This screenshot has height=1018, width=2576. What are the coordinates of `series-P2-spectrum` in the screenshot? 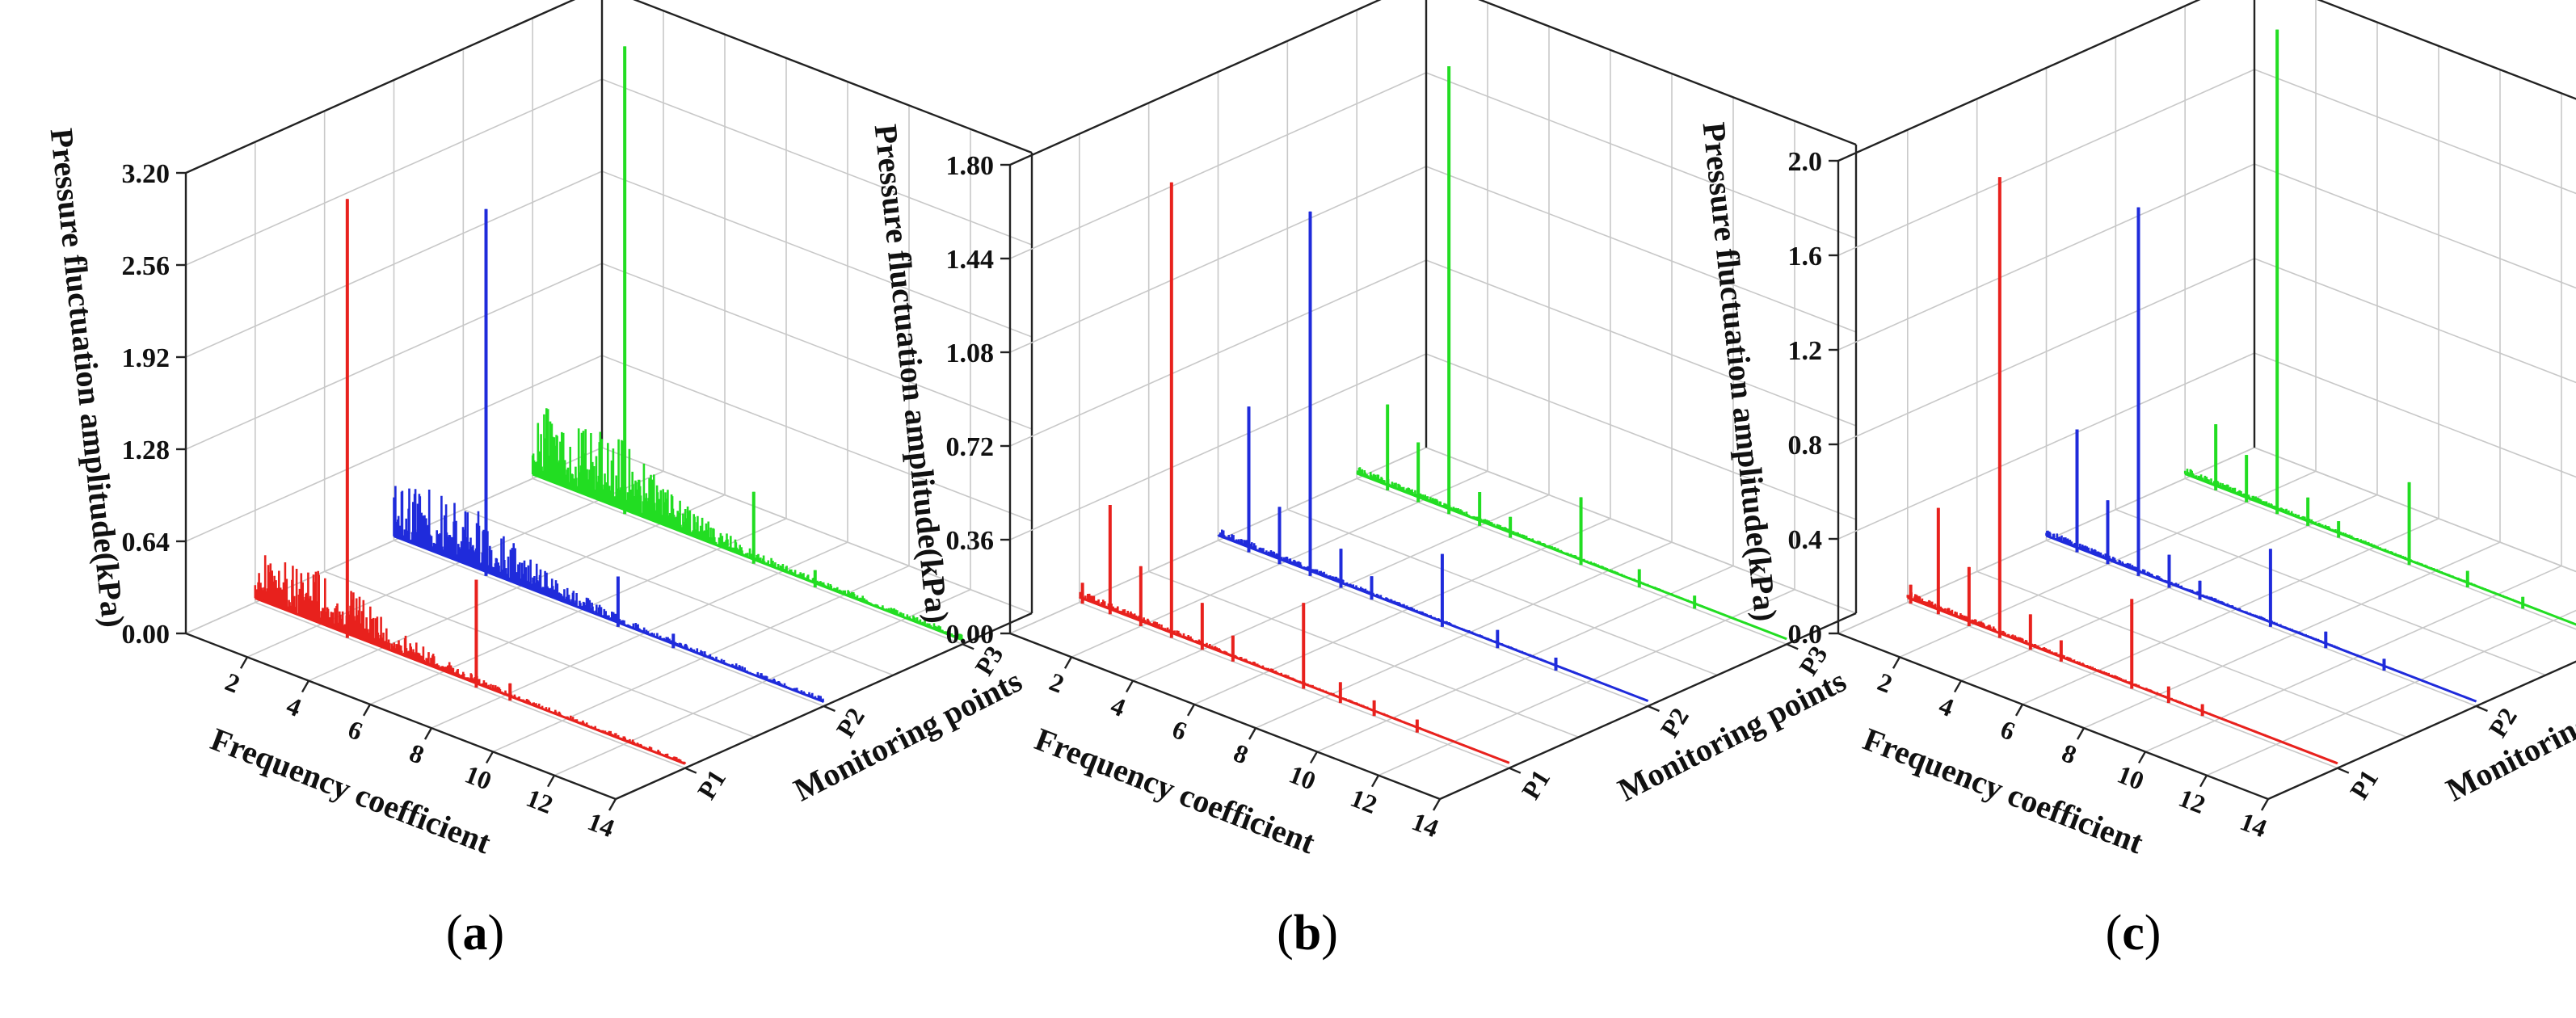 It's located at (2261, 454).